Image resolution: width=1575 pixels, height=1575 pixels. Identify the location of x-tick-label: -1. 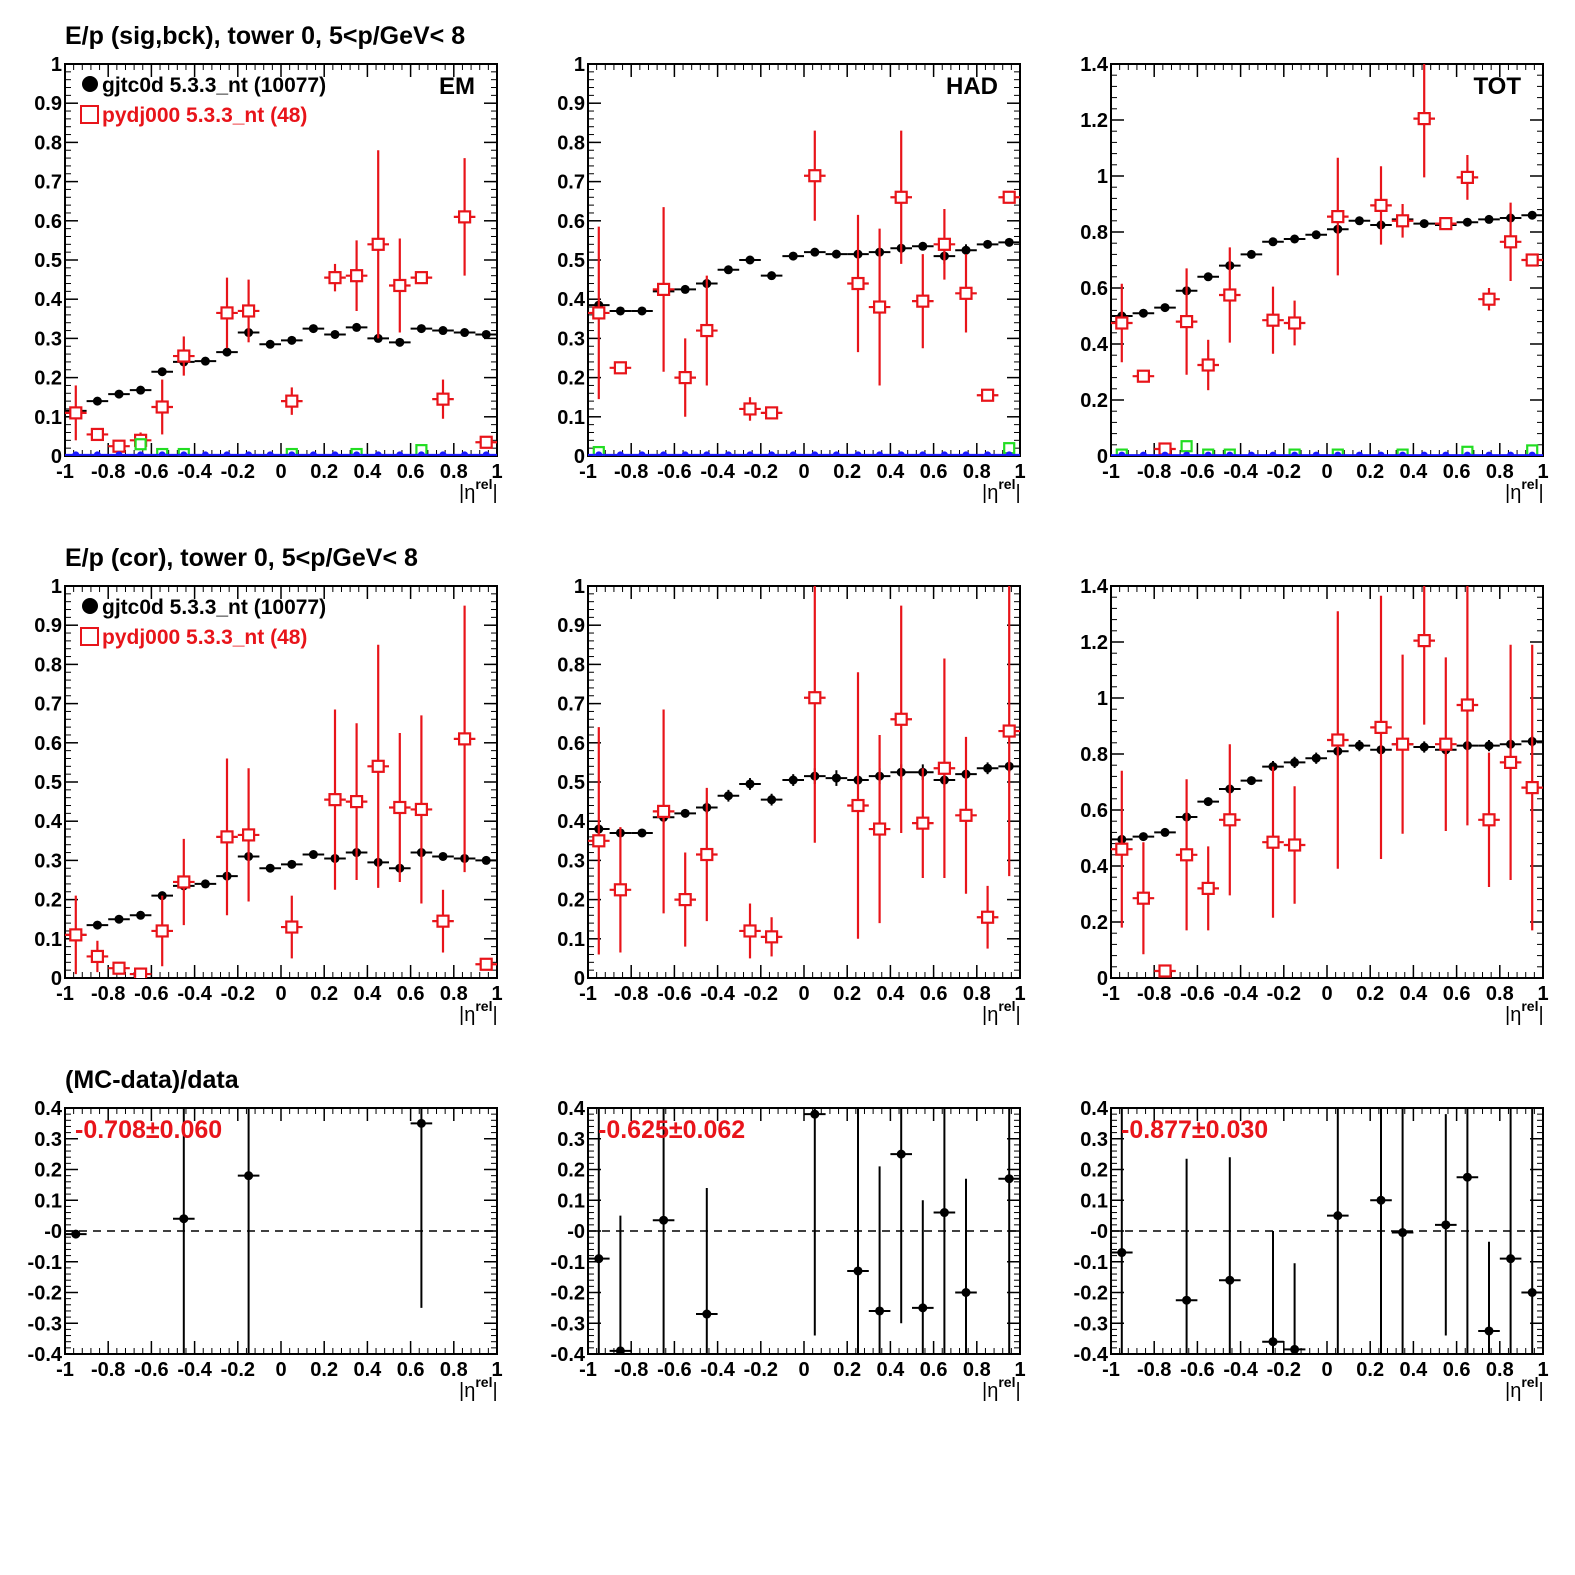
(588, 994).